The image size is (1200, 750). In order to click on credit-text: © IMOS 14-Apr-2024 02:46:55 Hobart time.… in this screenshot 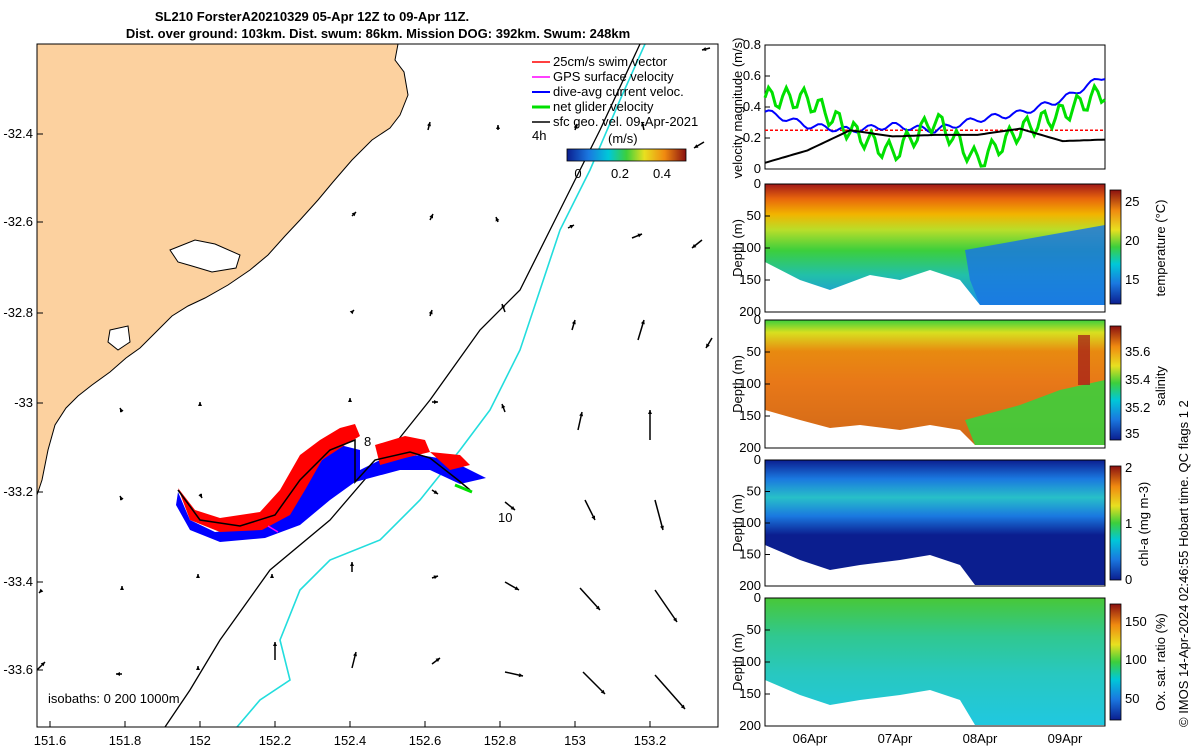, I will do `click(1183, 563)`.